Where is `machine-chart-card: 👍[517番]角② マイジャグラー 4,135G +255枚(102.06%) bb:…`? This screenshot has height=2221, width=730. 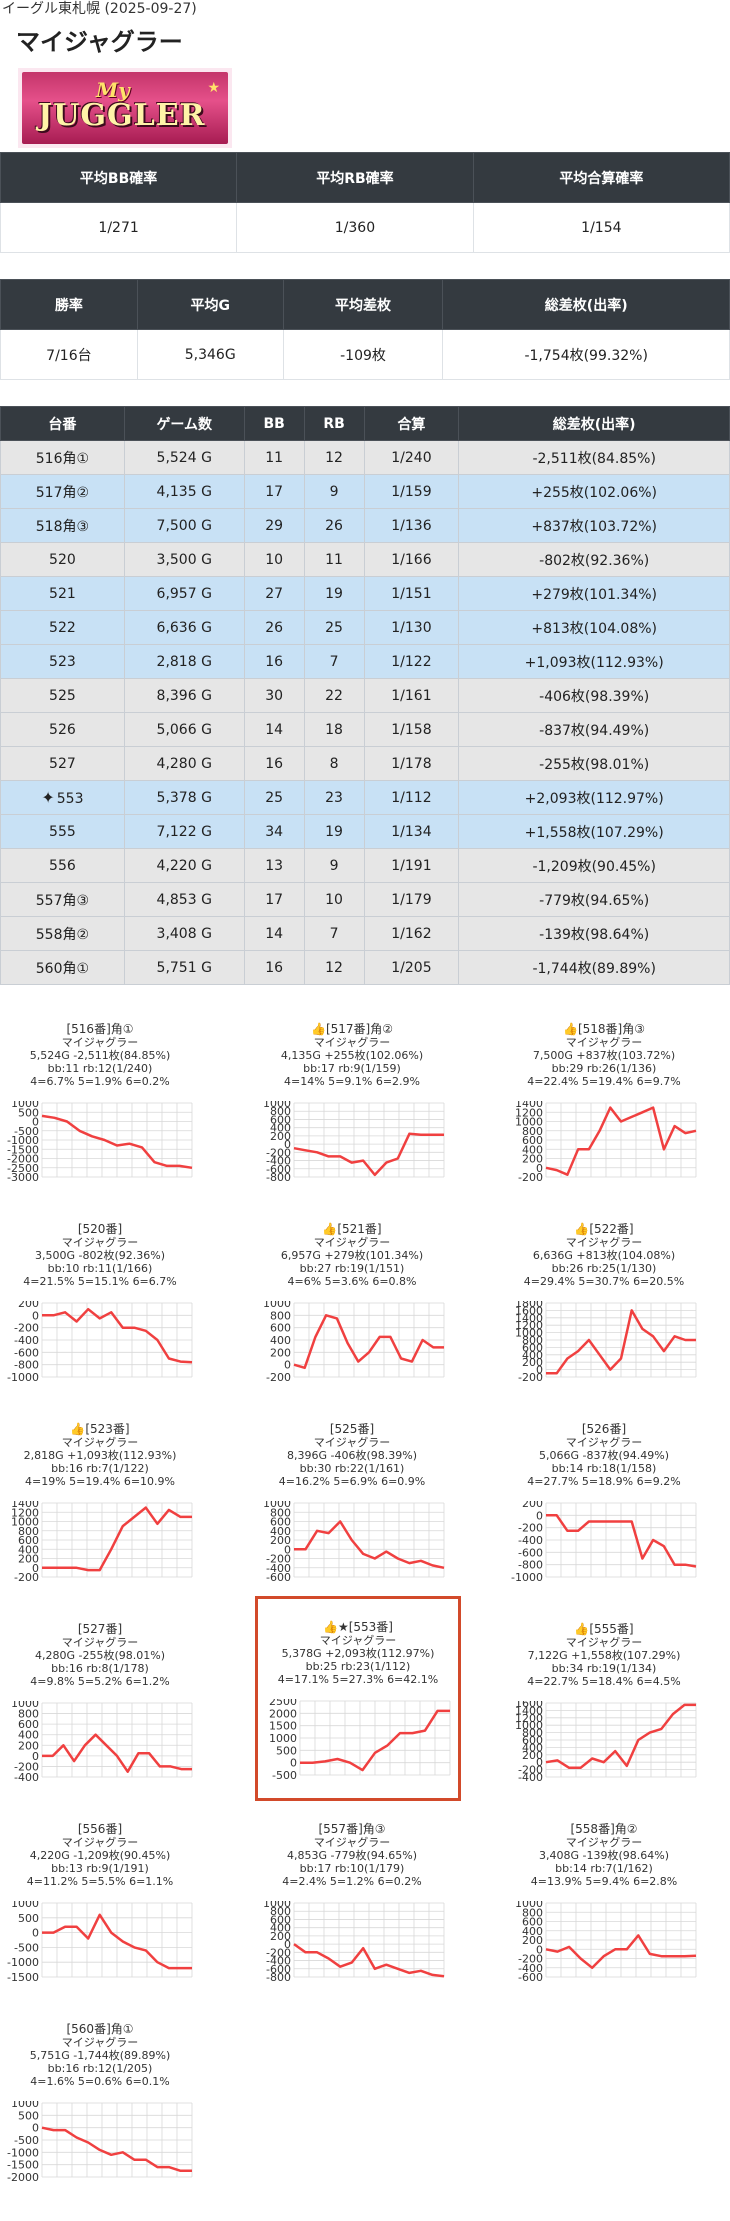
machine-chart-card: 👍[517番]角② マイジャグラー 4,135G +255枚(102.06%) bb:… is located at coordinates (352, 1096).